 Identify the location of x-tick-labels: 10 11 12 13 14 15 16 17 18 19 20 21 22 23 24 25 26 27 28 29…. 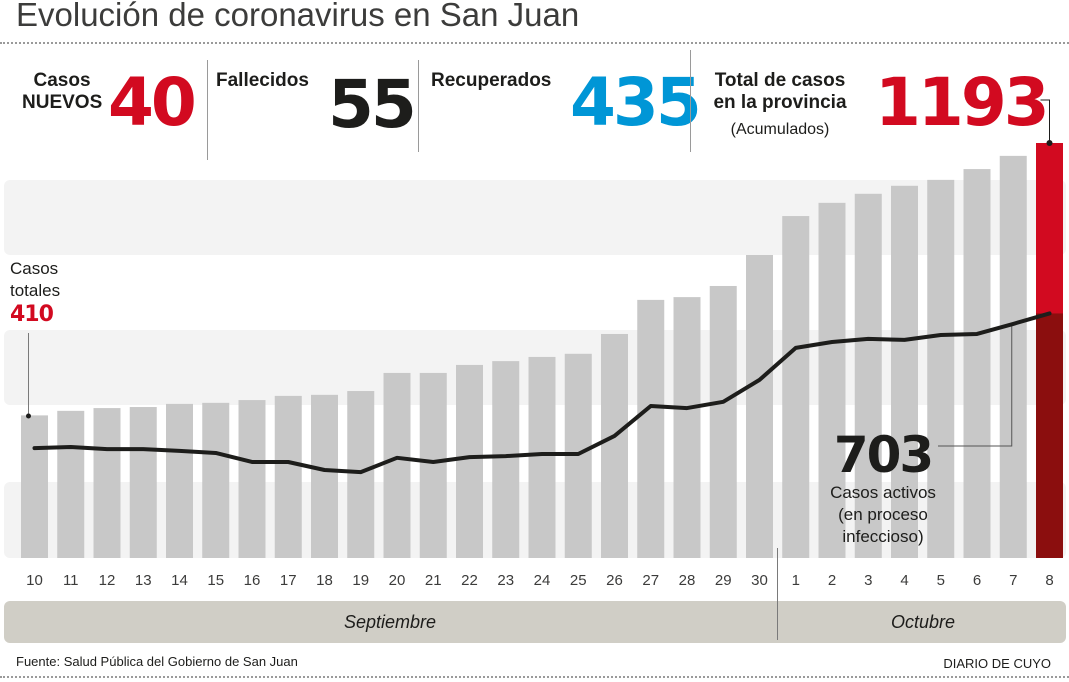
(540, 580).